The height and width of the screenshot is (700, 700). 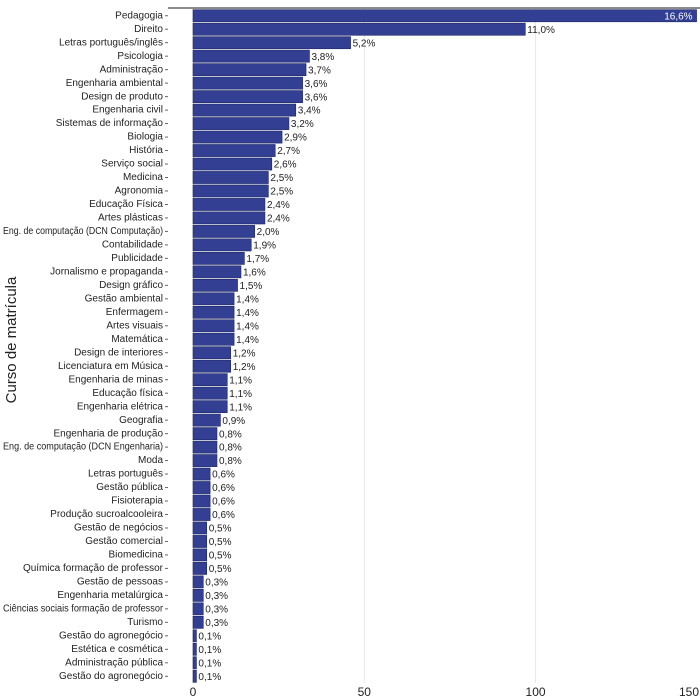 What do you see at coordinates (148, 29) in the screenshot?
I see `y-tick-label: Direito` at bounding box center [148, 29].